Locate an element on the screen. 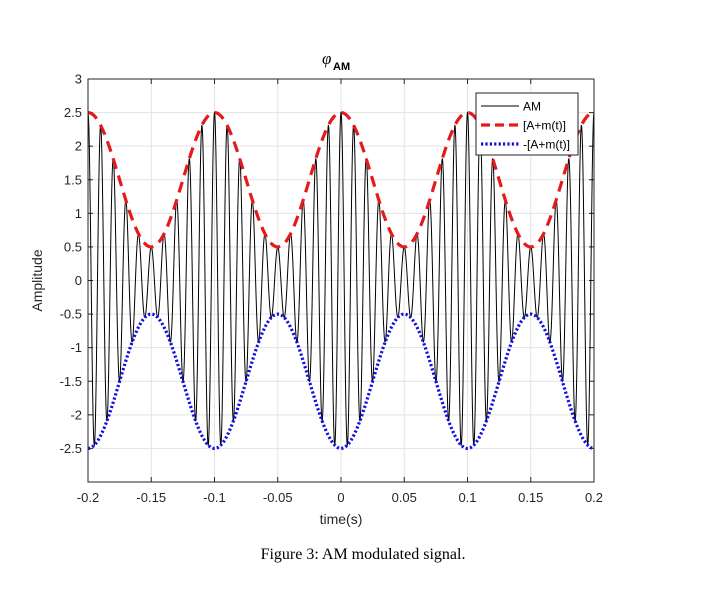  y-tick-label: 3 is located at coordinates (78, 79).